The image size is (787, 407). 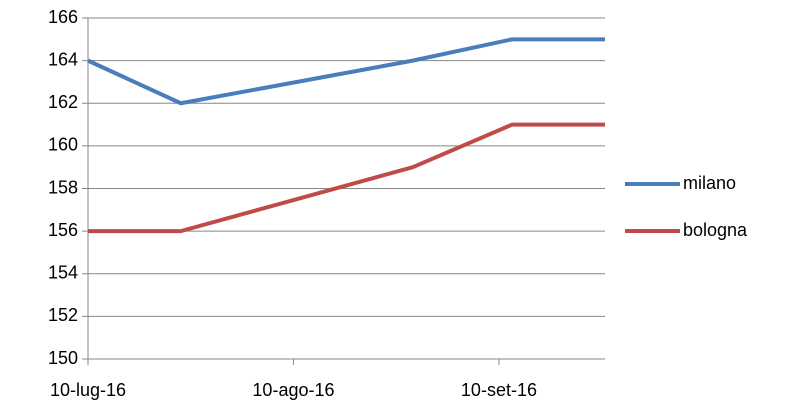 I want to click on series-line, so click(x=346, y=71).